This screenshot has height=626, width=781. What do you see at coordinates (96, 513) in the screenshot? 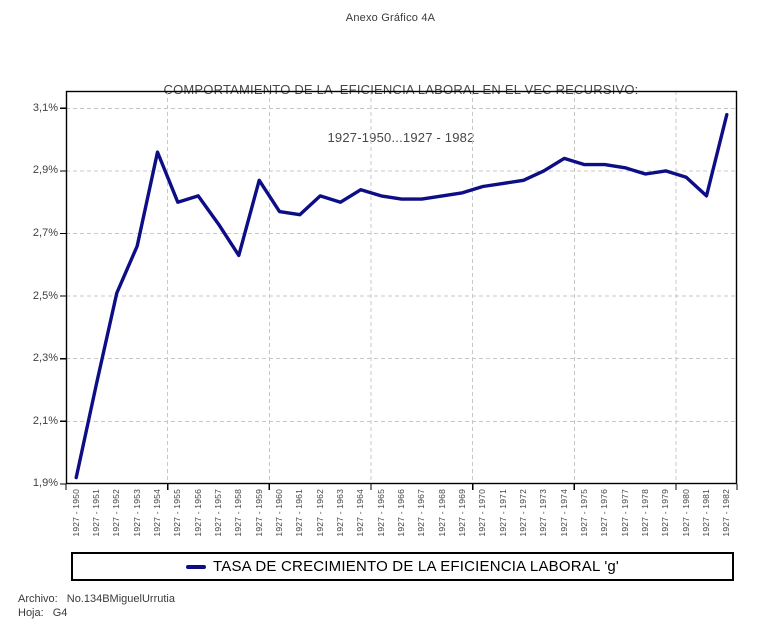
I see `x-tick-label: 1927 - 1951` at bounding box center [96, 513].